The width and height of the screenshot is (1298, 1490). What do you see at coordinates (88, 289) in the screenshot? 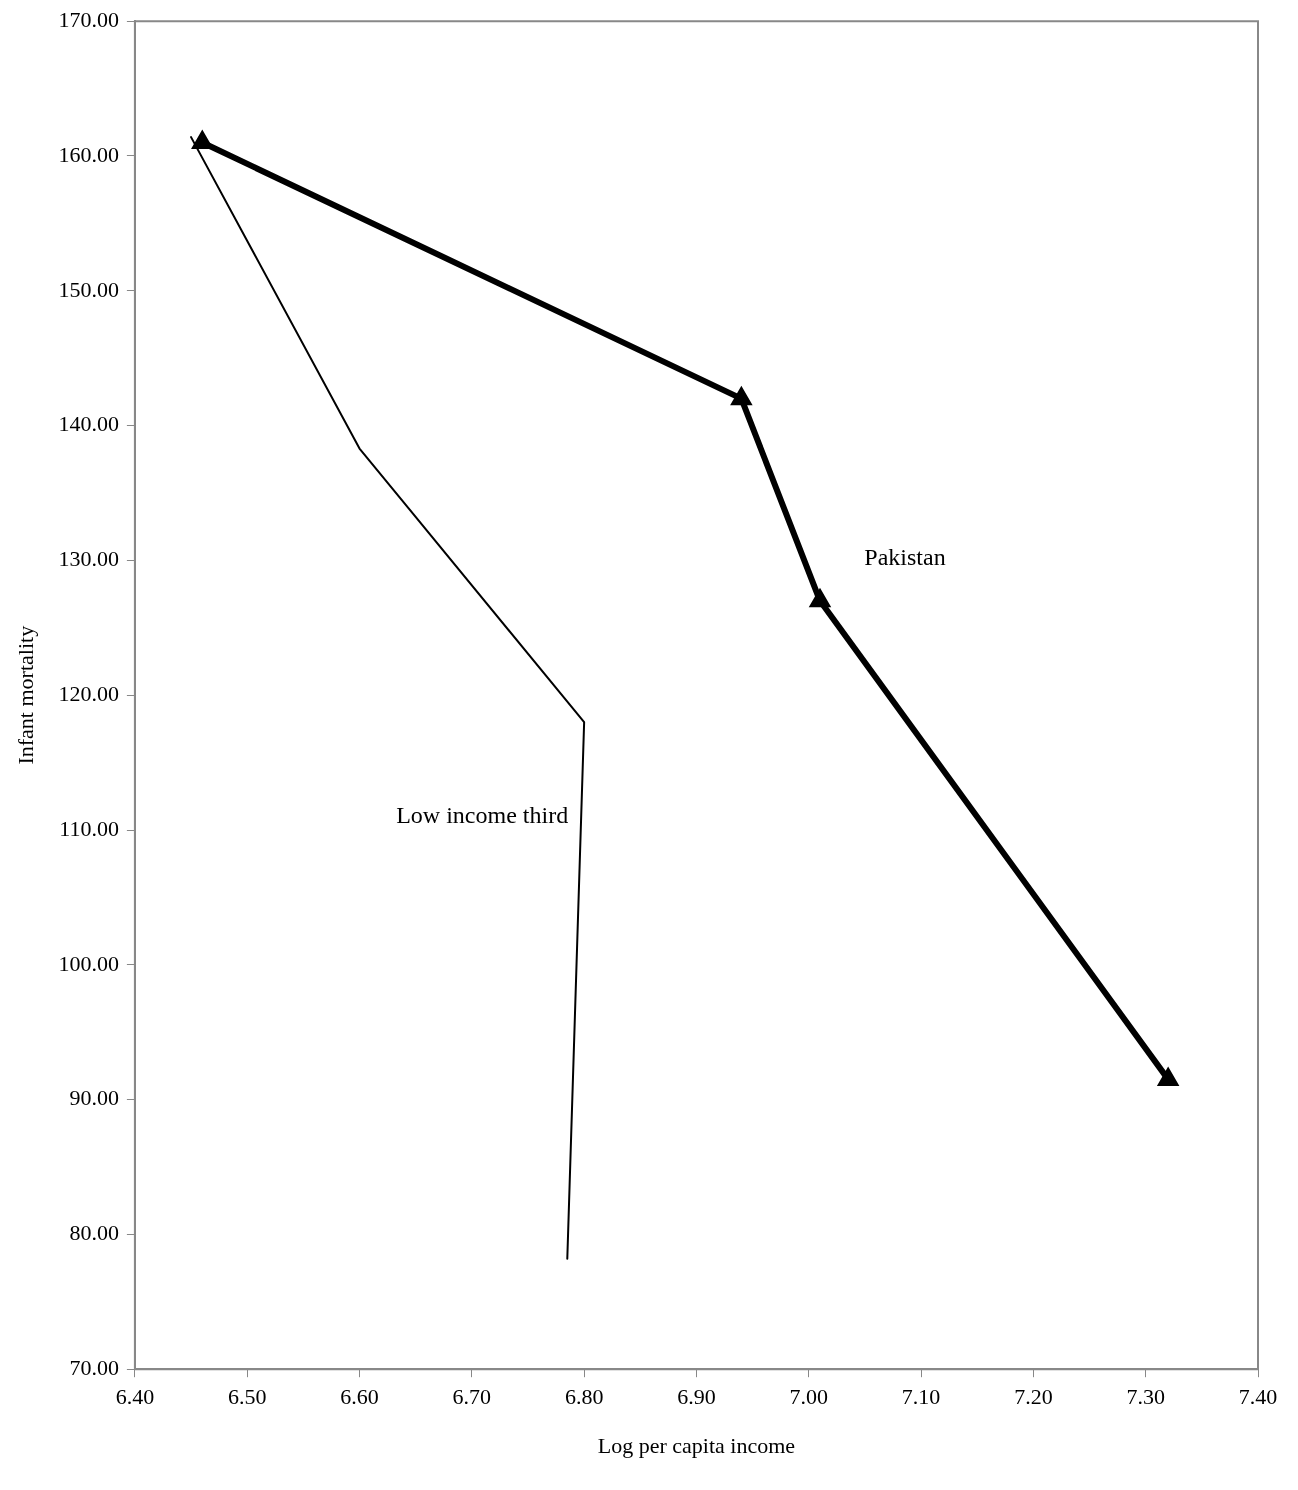
I see `y-tick-label: 150.00` at bounding box center [88, 289].